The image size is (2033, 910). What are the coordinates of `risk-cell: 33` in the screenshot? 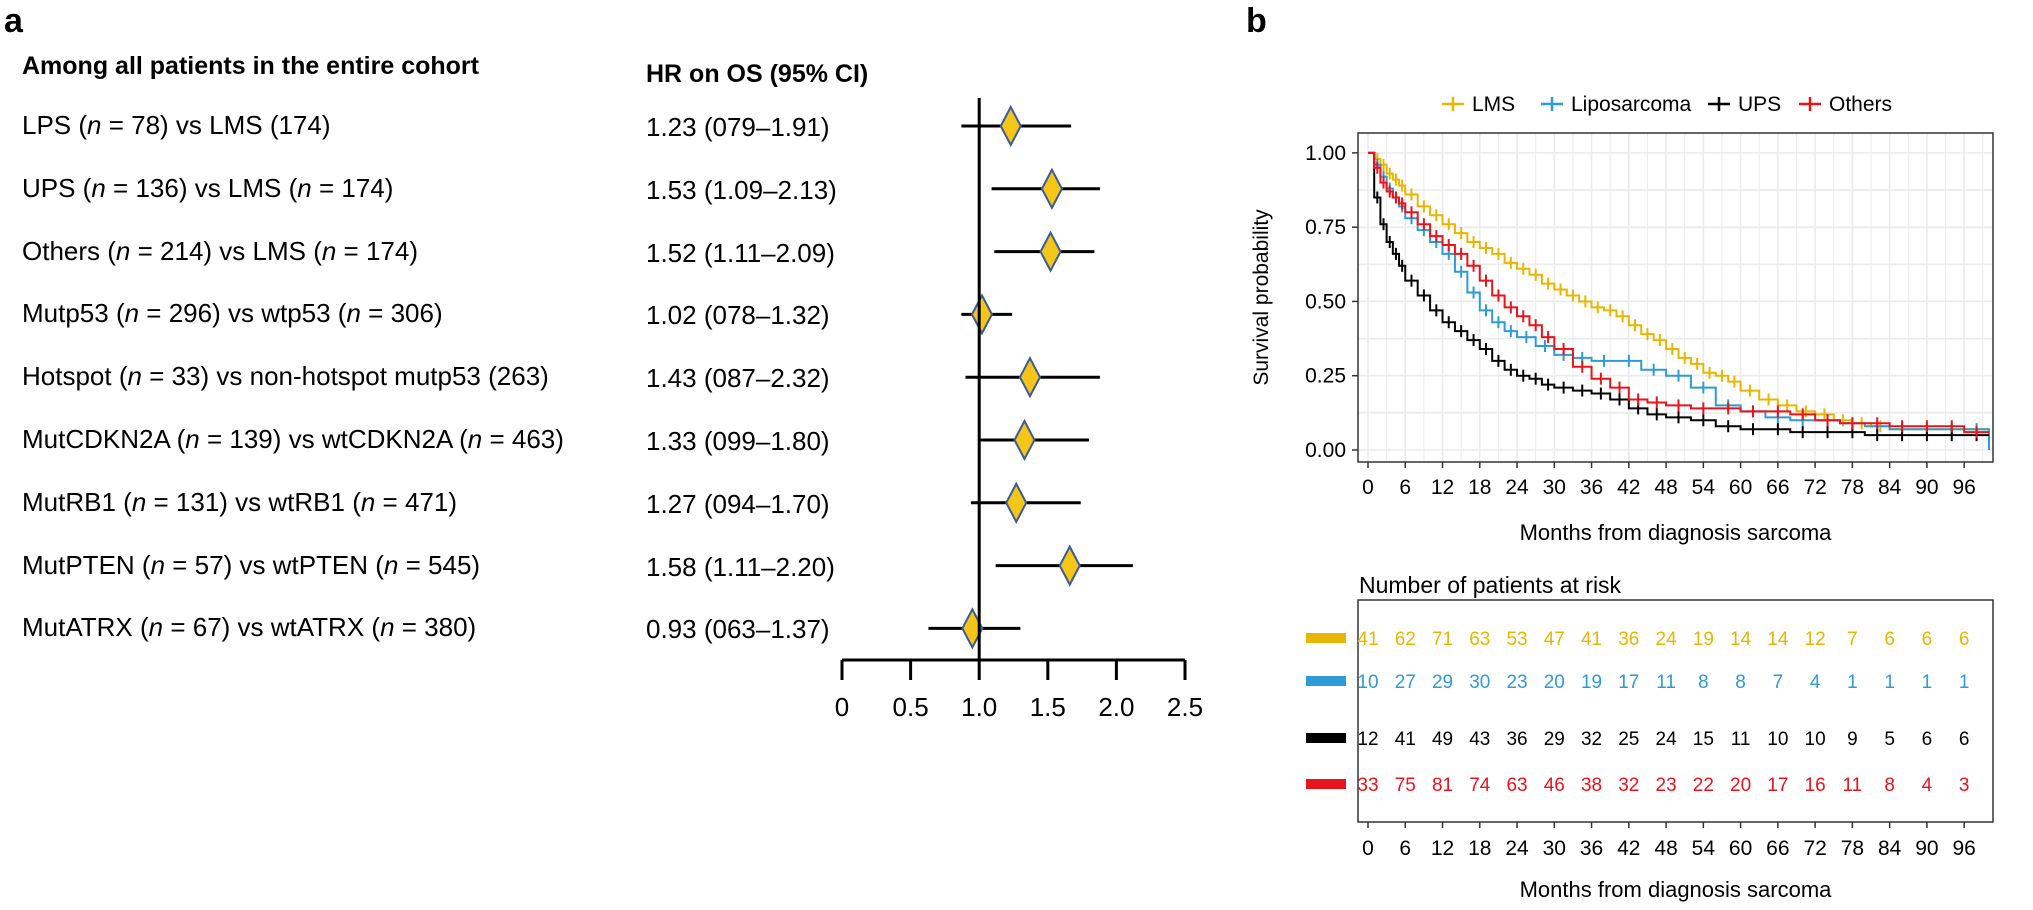 It's located at (1367, 785).